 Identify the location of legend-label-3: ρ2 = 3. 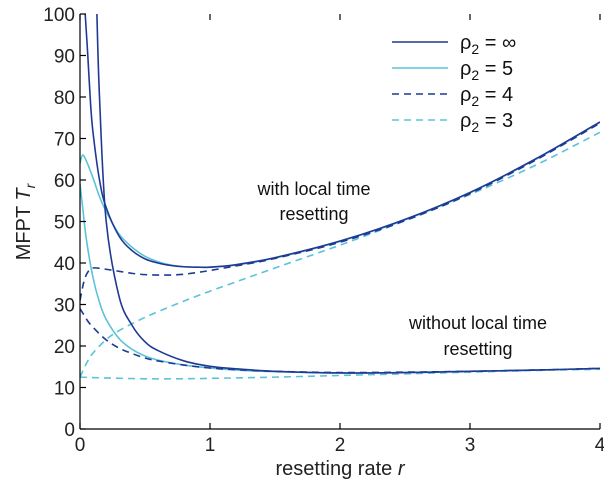
(486, 122).